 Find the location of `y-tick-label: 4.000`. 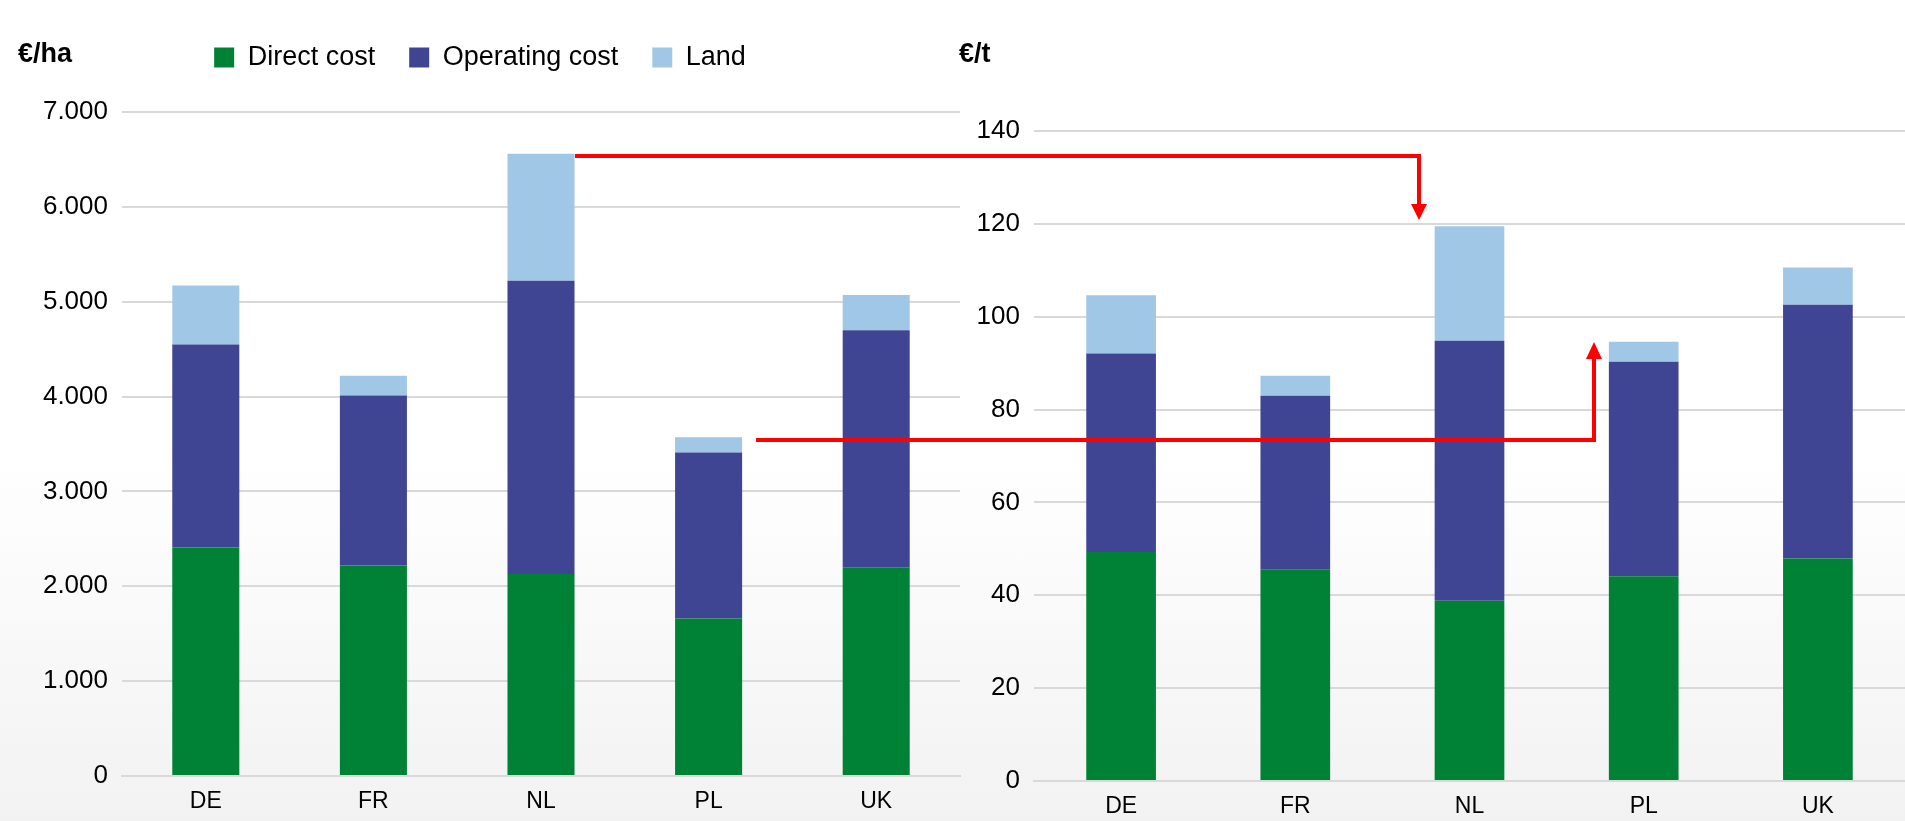

y-tick-label: 4.000 is located at coordinates (75, 394).